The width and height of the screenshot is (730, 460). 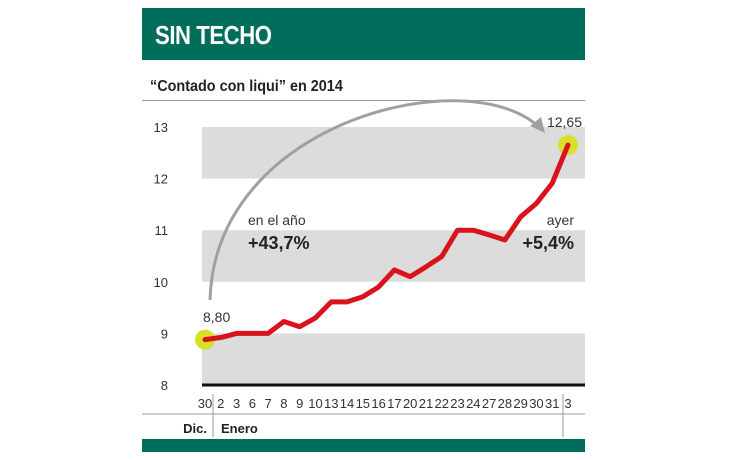 I want to click on x-tick-label: 6, so click(x=252, y=403).